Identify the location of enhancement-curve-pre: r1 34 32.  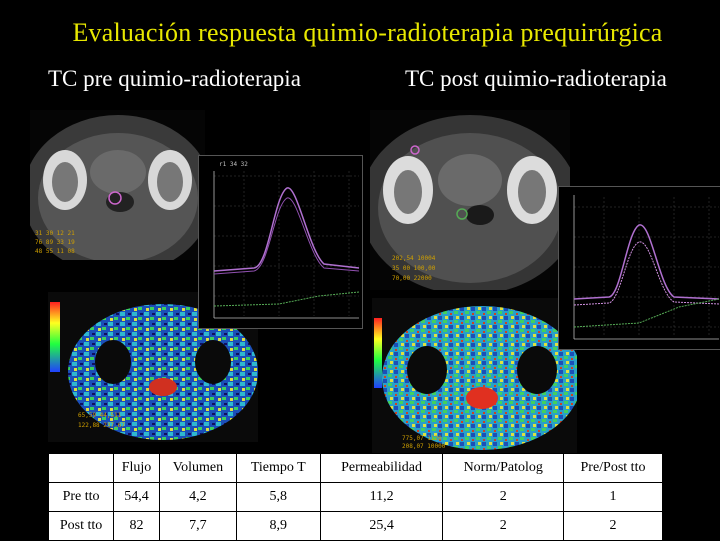
(280, 242).